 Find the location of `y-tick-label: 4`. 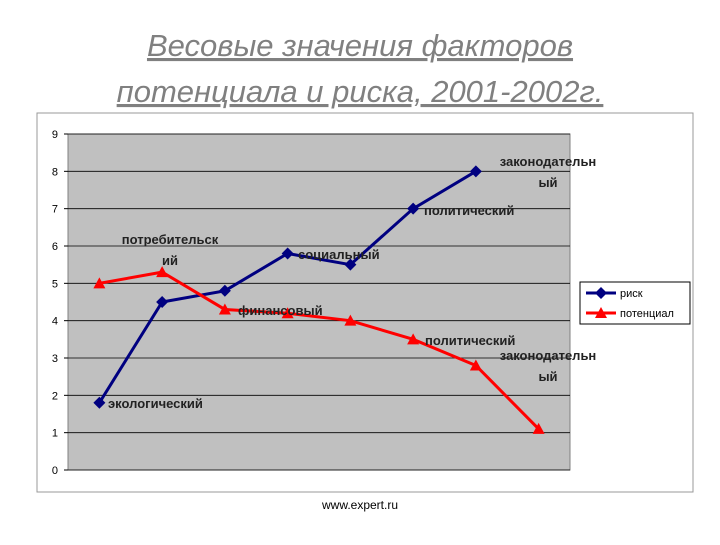

y-tick-label: 4 is located at coordinates (55, 322).